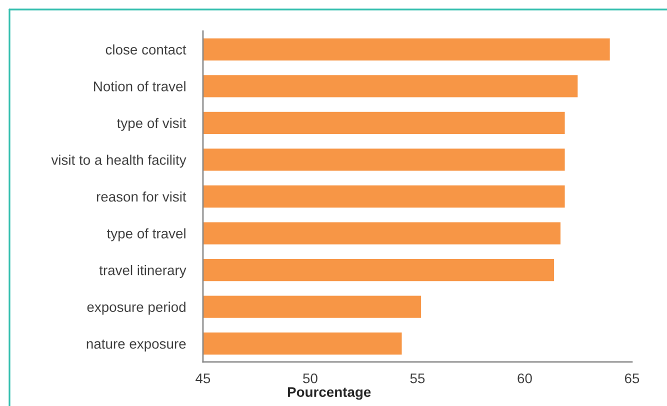 This screenshot has width=667, height=406. Describe the element at coordinates (525, 378) in the screenshot. I see `x-tick-label: 60` at that location.